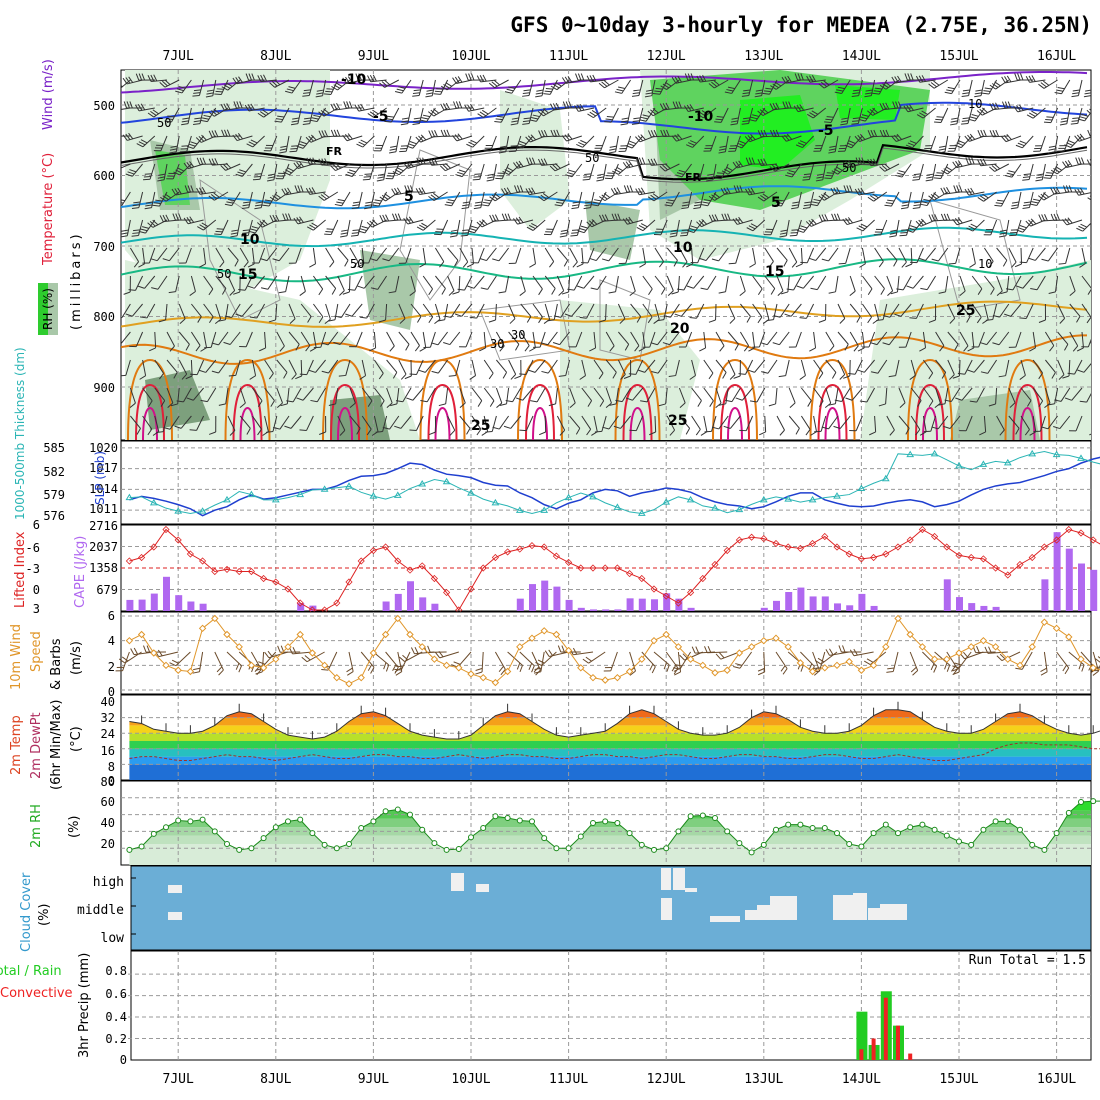 The height and width of the screenshot is (1100, 1100). I want to click on cloud-level-middle: middle, so click(100, 910).